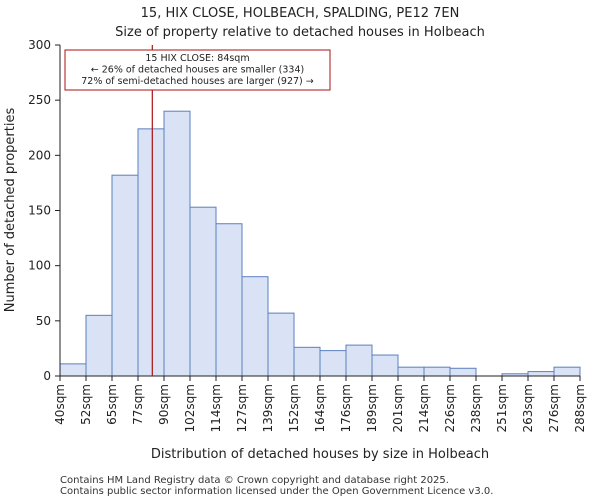  I want to click on x-tick-label: 102sqm, so click(190, 408).